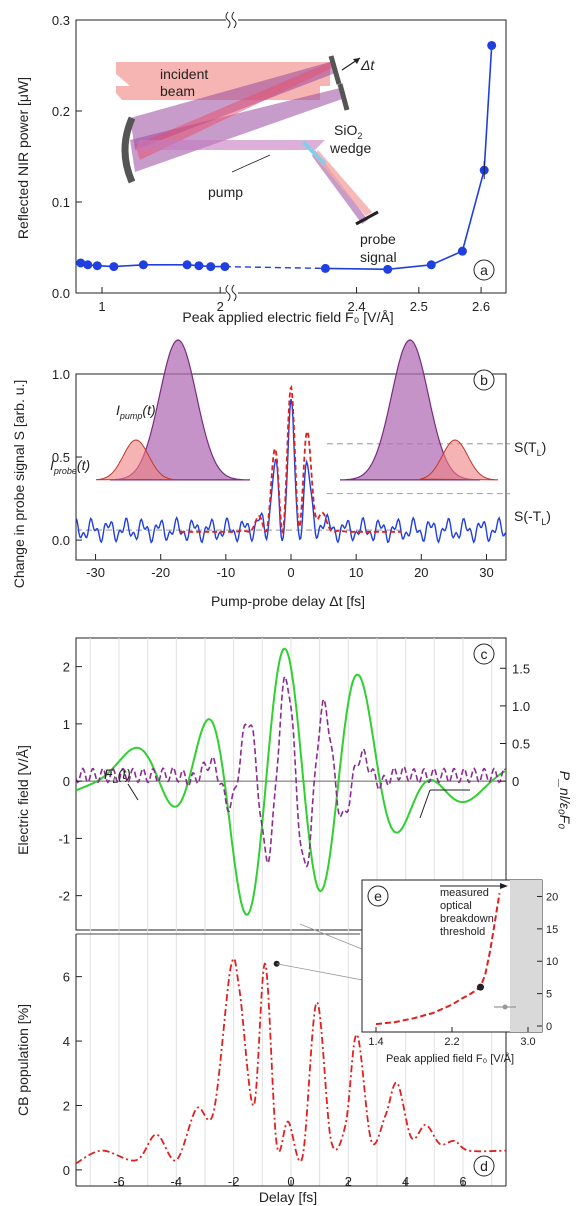 Image resolution: width=581 pixels, height=1206 pixels. I want to click on measured-signal-line, so click(291, 471).